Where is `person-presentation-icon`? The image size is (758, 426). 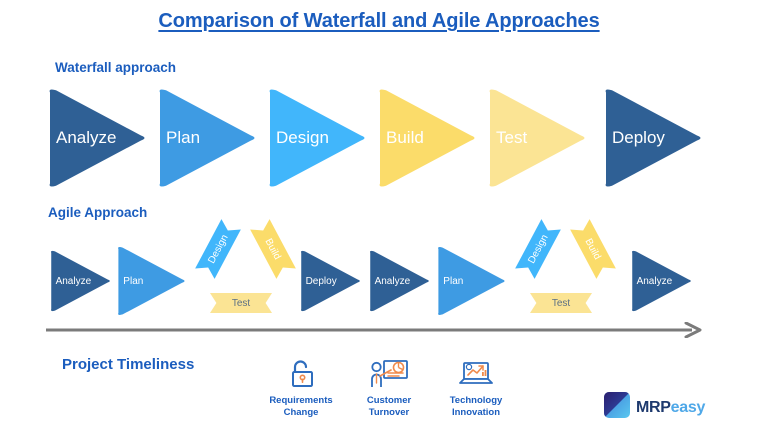
person-presentation-icon is located at coordinates (389, 374).